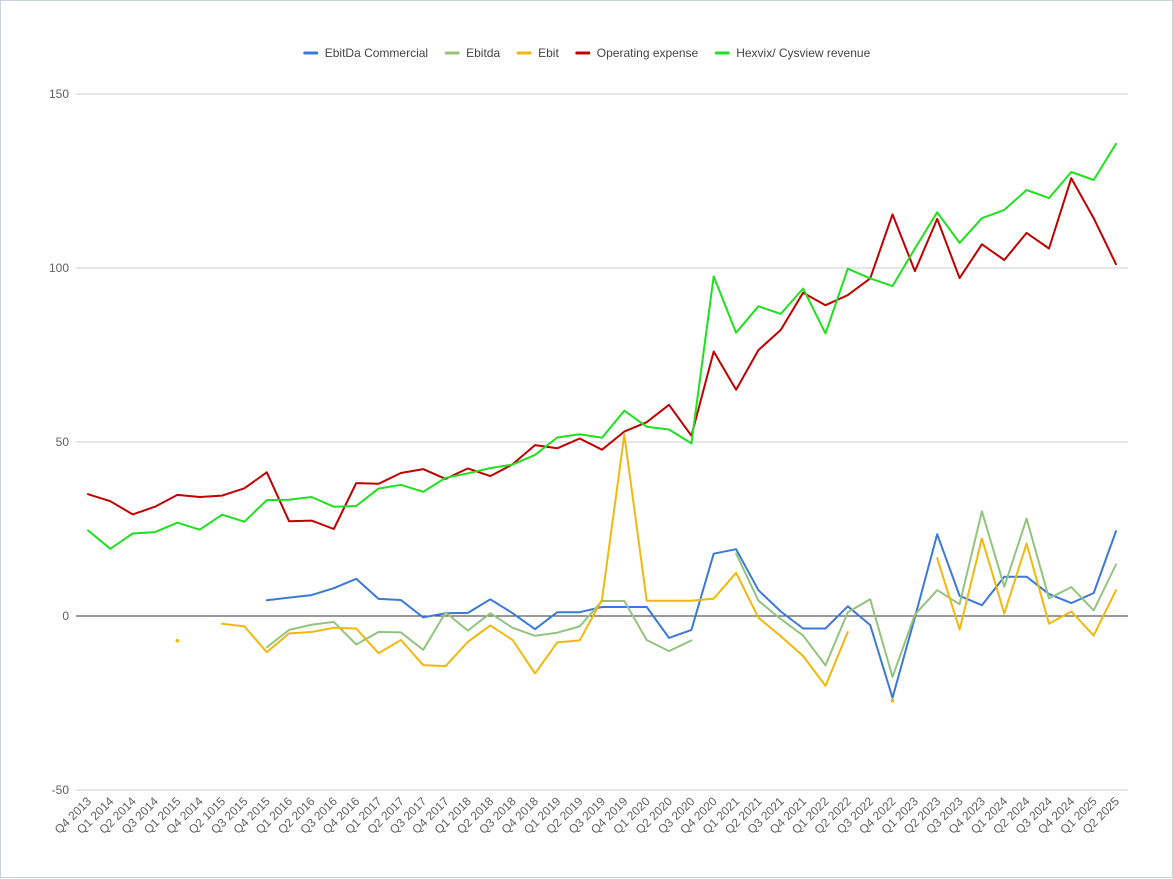 This screenshot has width=1173, height=879. What do you see at coordinates (548, 53) in the screenshot?
I see `legend-label: Ebit` at bounding box center [548, 53].